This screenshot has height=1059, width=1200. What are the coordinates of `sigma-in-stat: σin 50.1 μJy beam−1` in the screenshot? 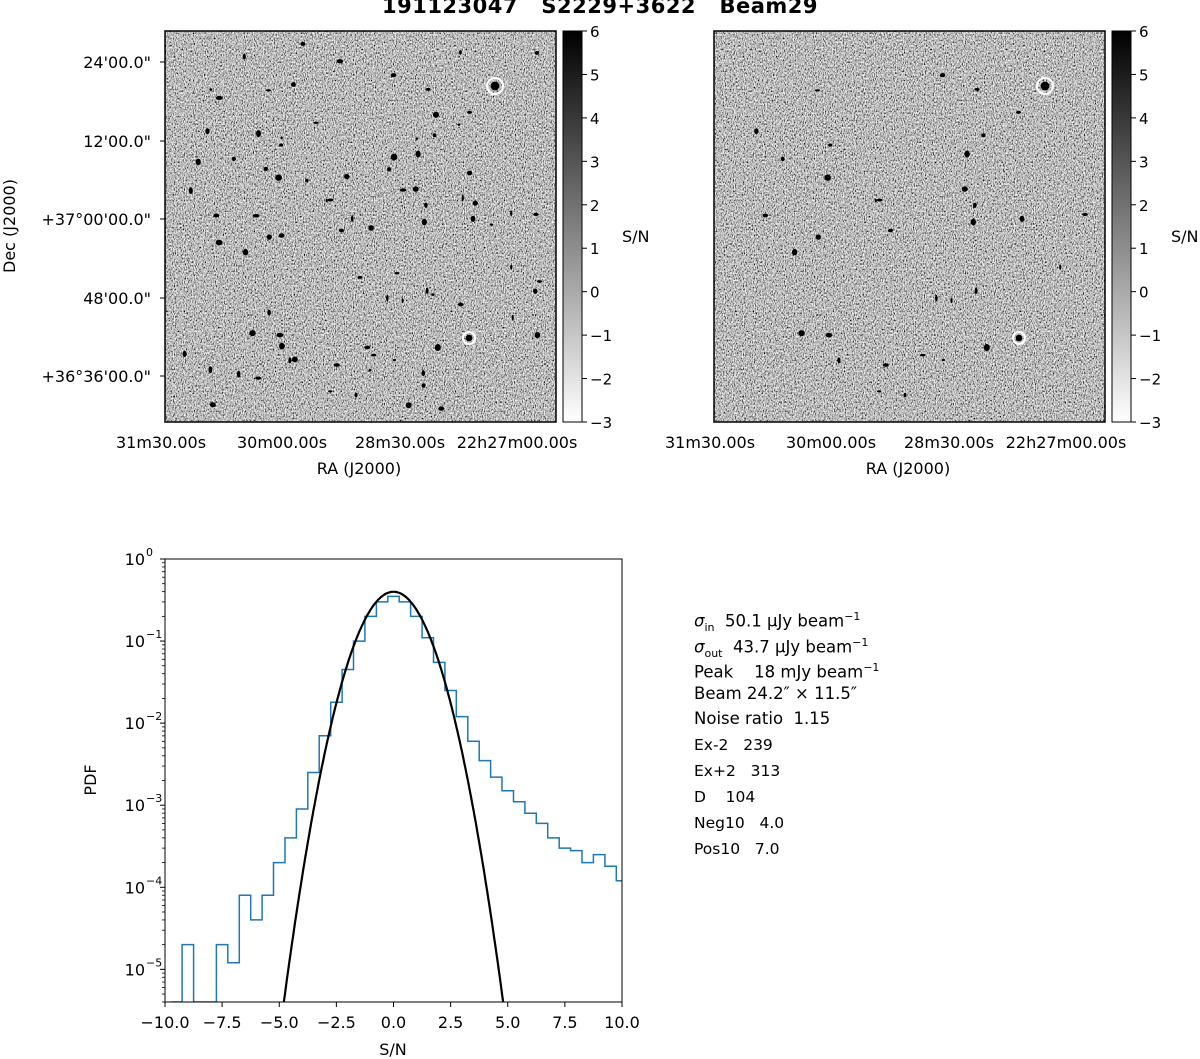 It's located at (777, 622).